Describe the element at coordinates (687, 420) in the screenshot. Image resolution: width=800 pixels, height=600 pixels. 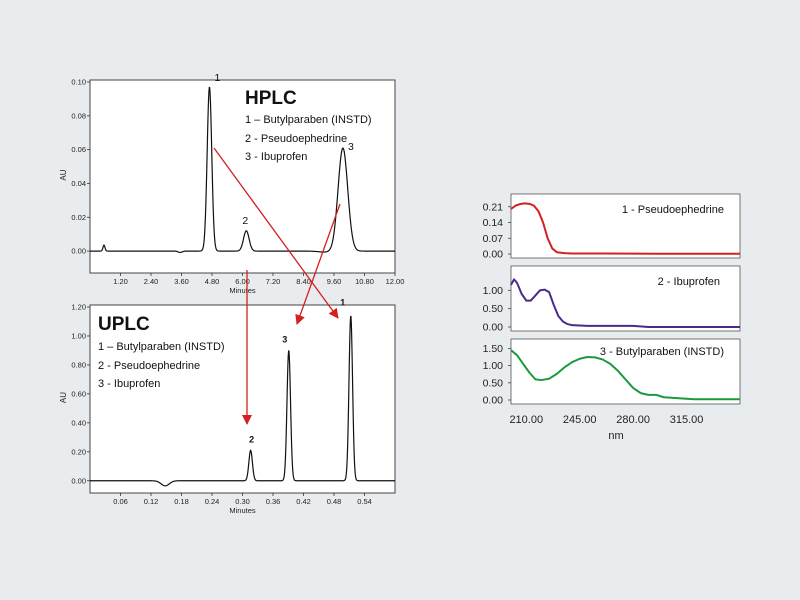
I see `x-tick-label: 315.00` at that location.